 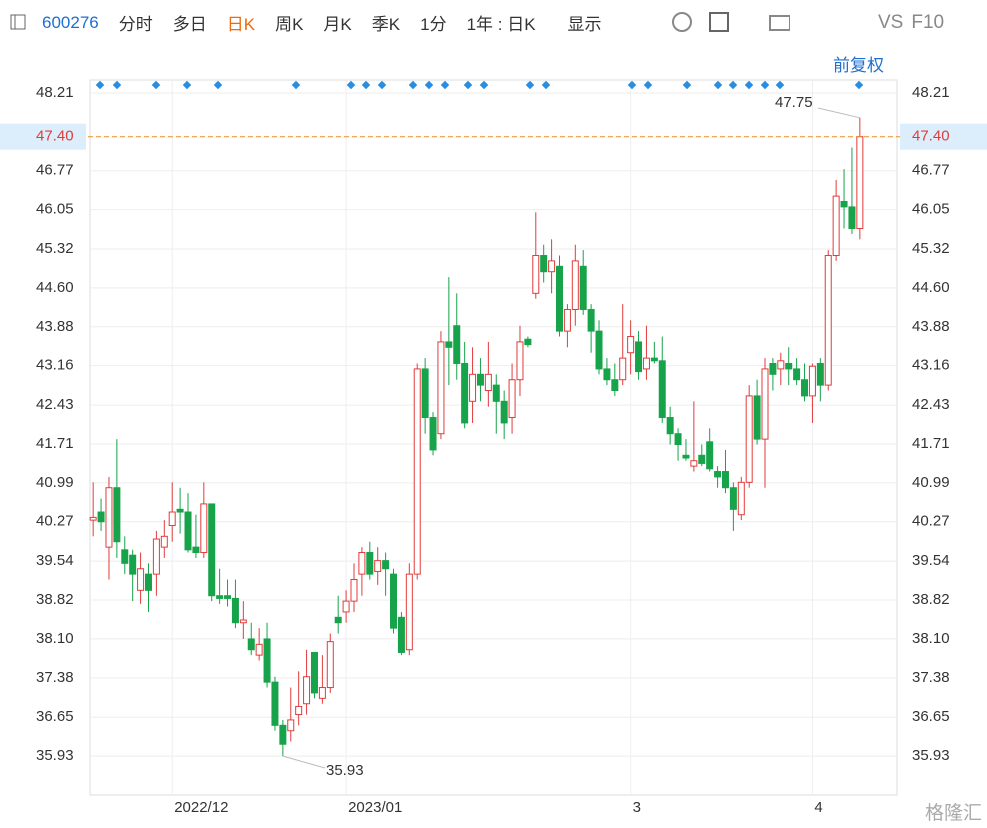 I want to click on toolbar: 600276 分时 多日 日K 周K 月K 季K 1分 1年 : 日K 显示 VS F10, so click(x=493, y=22).